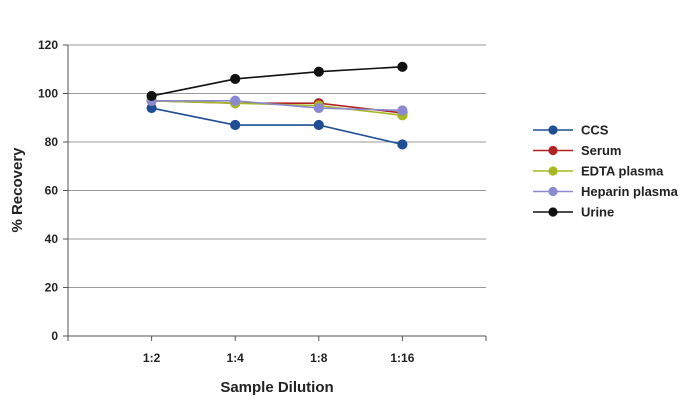  I want to click on legend-item: Serum, so click(577, 150).